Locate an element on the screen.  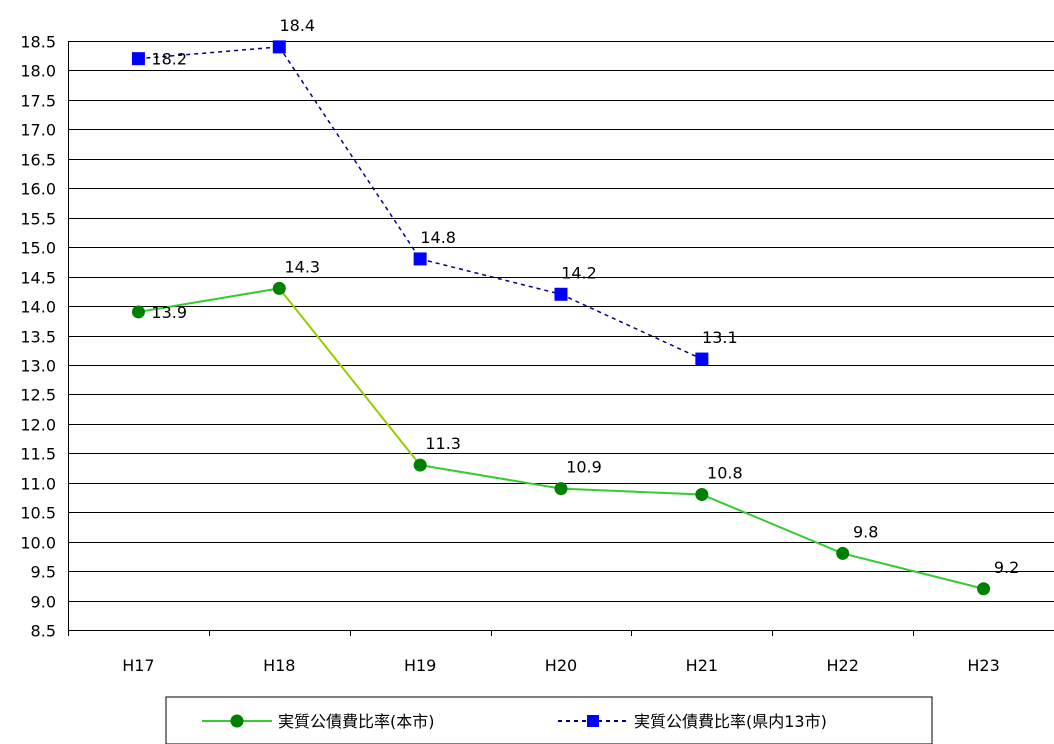
y-tick-label: 9.5 is located at coordinates (43, 572).